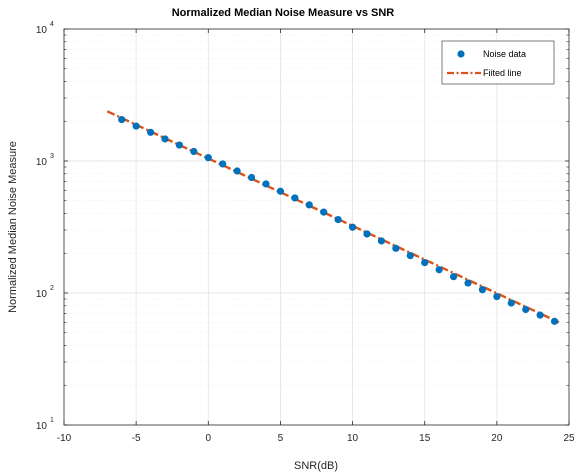 The image size is (574, 476). Describe the element at coordinates (52, 288) in the screenshot. I see `y-tick-label-exponent: 2` at that location.